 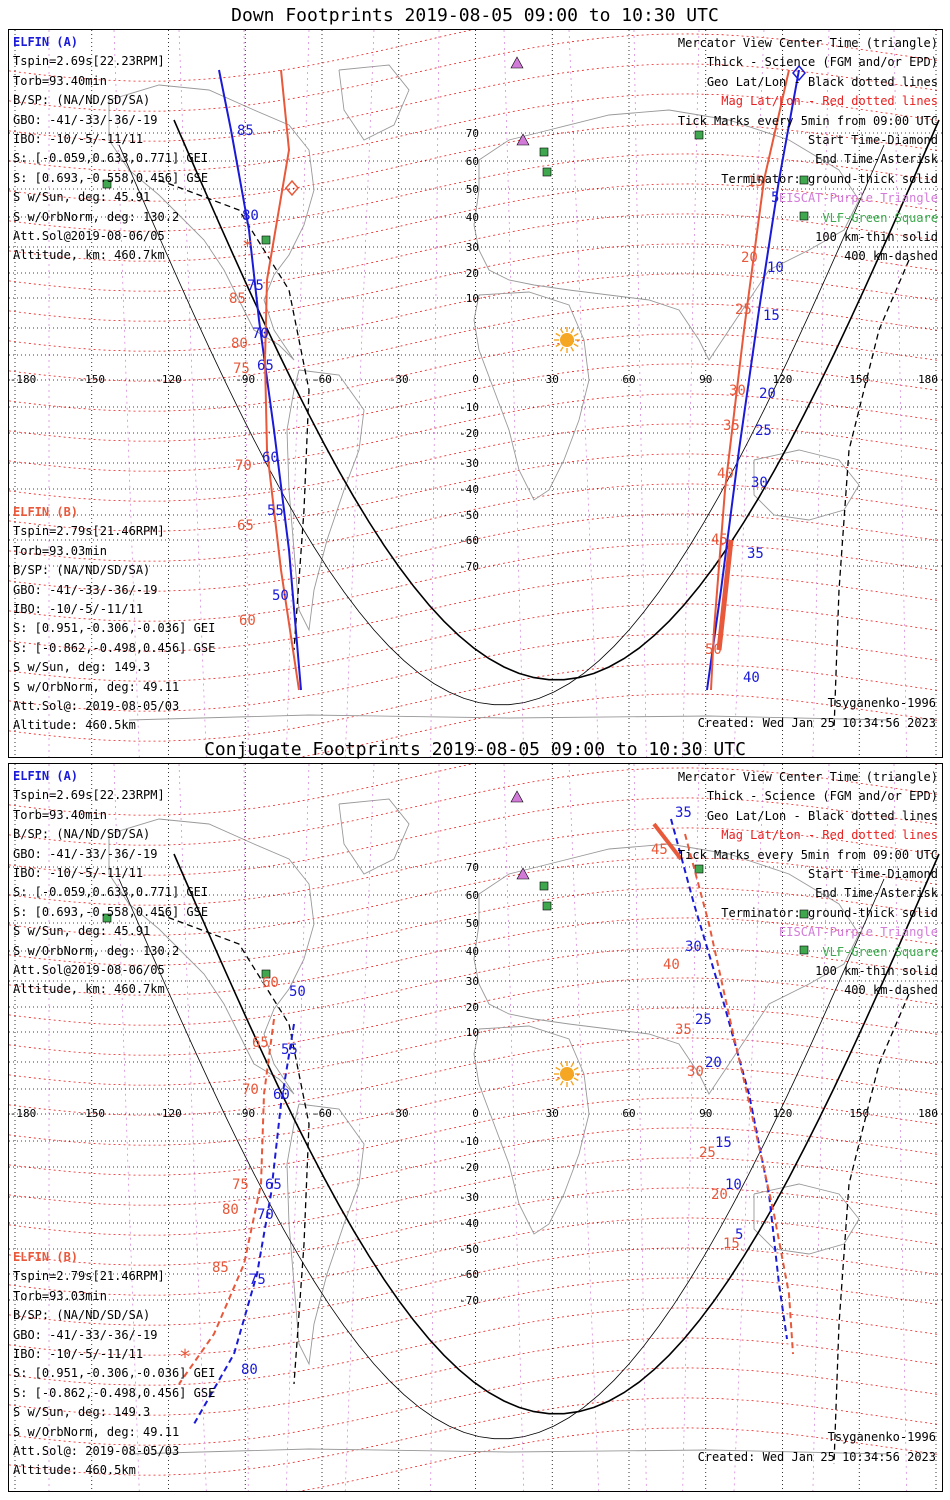 I want to click on lat-tick-label: 10, so click(x=472, y=298).